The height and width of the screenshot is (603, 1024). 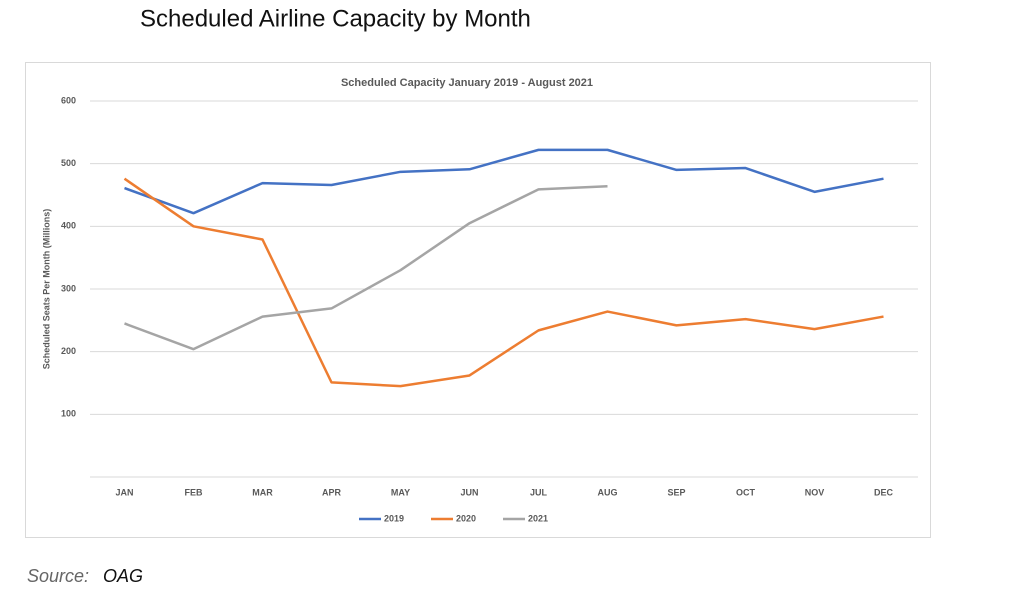 What do you see at coordinates (469, 492) in the screenshot?
I see `x-tick-label: JUN` at bounding box center [469, 492].